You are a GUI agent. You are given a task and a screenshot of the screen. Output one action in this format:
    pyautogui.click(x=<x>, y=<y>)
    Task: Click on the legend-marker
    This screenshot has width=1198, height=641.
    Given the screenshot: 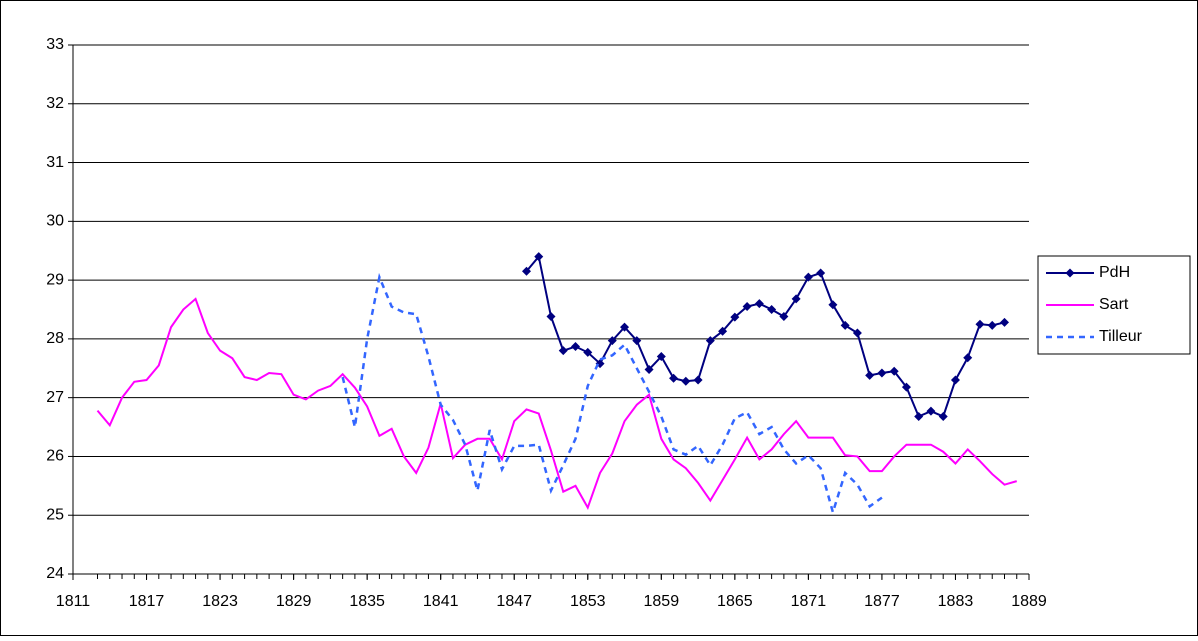 What is the action you would take?
    pyautogui.click(x=1070, y=273)
    